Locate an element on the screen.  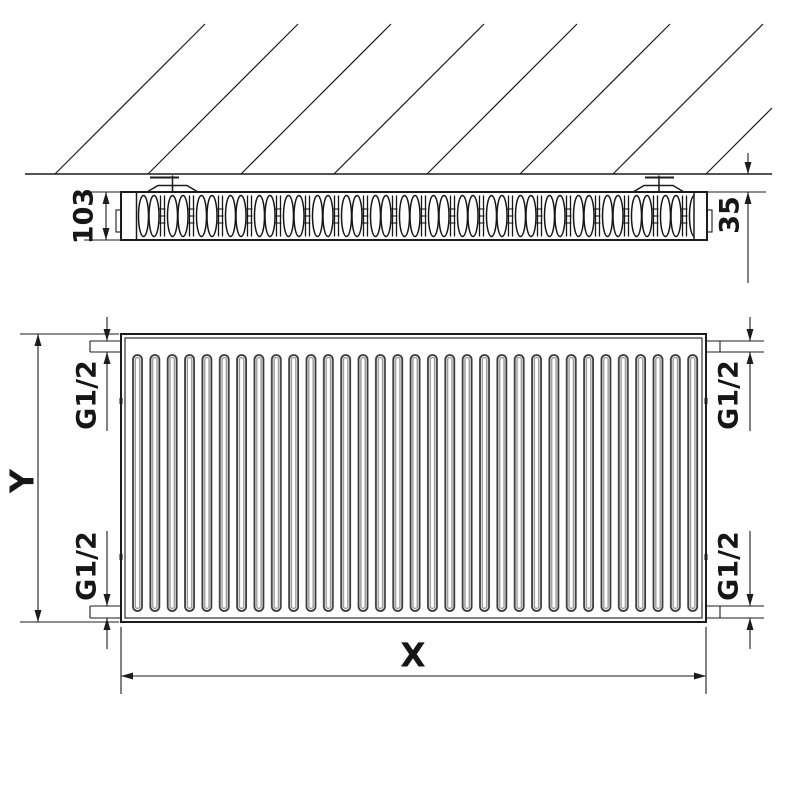
convector-fins-pattern is located at coordinates (415, 216).